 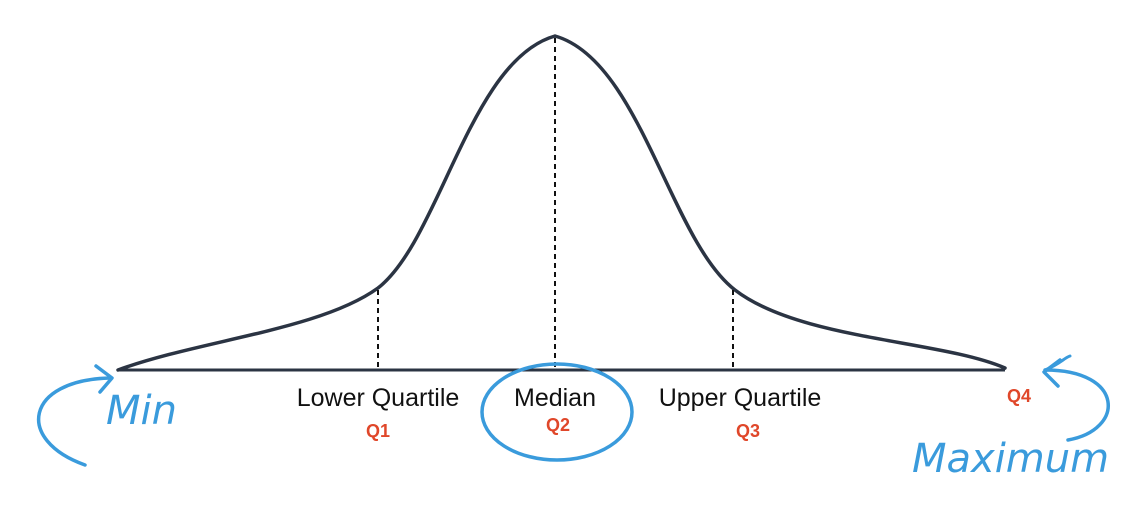 I want to click on maximum-arrow-top-stroke, so click(x=1057, y=363).